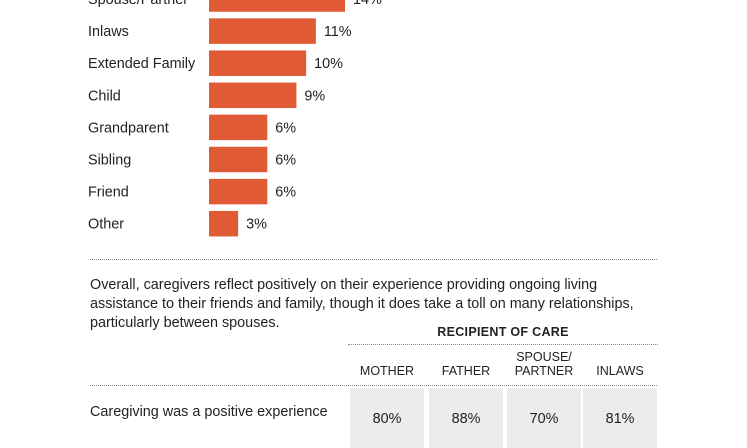 The width and height of the screenshot is (747, 448). What do you see at coordinates (387, 418) in the screenshot?
I see `cell-mother: 80%` at bounding box center [387, 418].